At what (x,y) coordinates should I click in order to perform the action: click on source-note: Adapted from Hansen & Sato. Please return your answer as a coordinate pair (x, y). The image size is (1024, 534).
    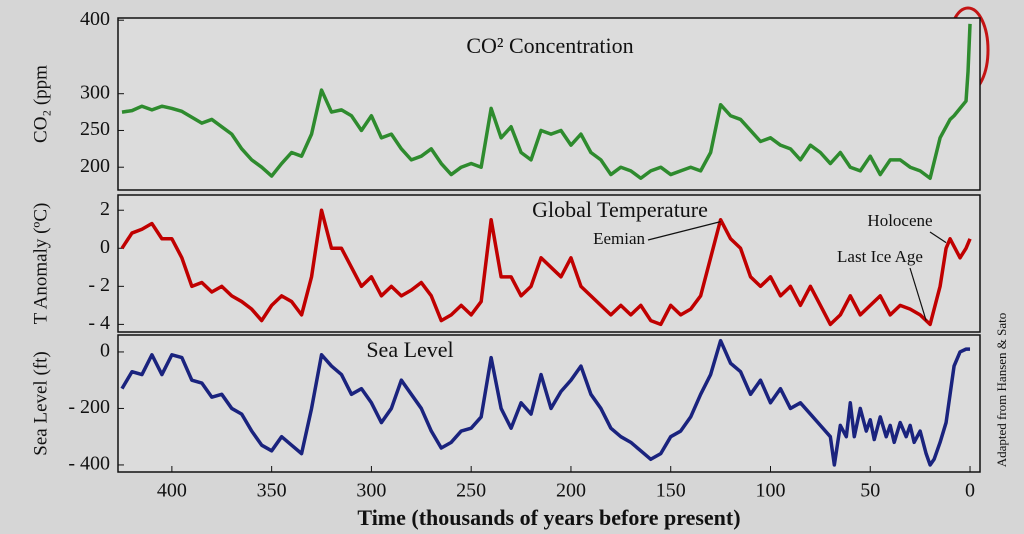
    Looking at the image, I should click on (1001, 390).